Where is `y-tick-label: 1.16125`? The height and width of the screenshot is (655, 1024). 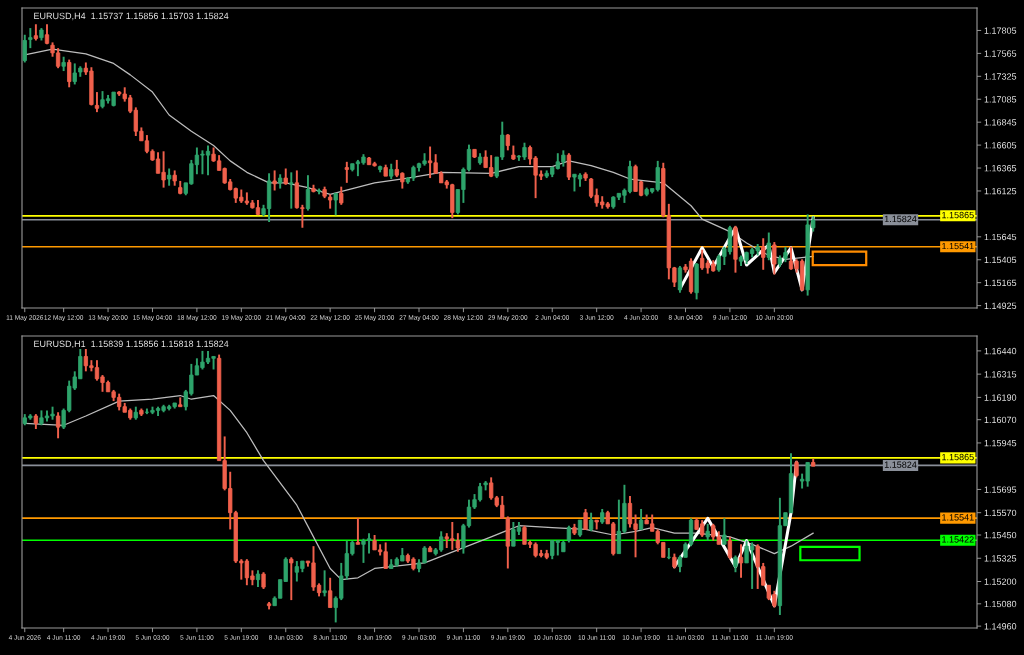
y-tick-label: 1.16125 is located at coordinates (1000, 191).